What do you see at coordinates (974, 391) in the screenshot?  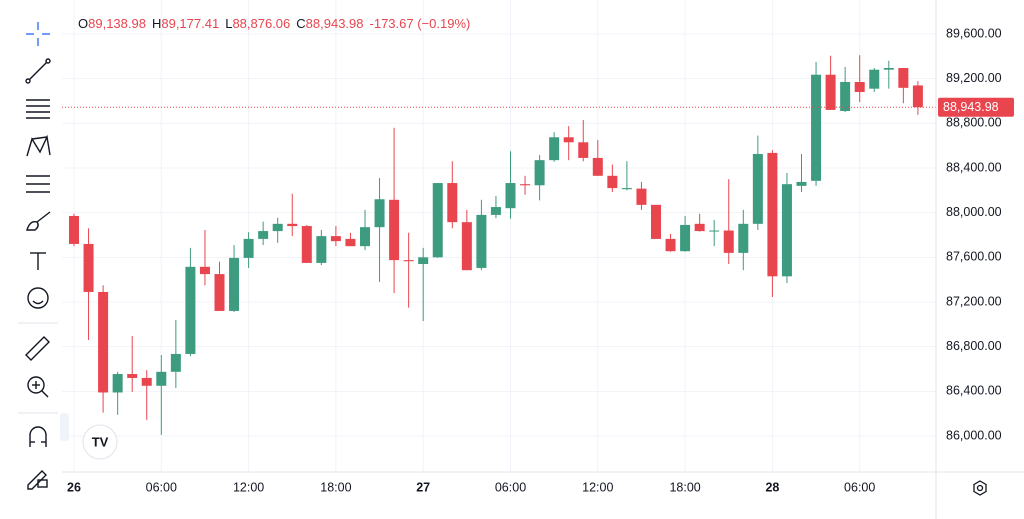 I see `y-tick-label: 86,400.00` at bounding box center [974, 391].